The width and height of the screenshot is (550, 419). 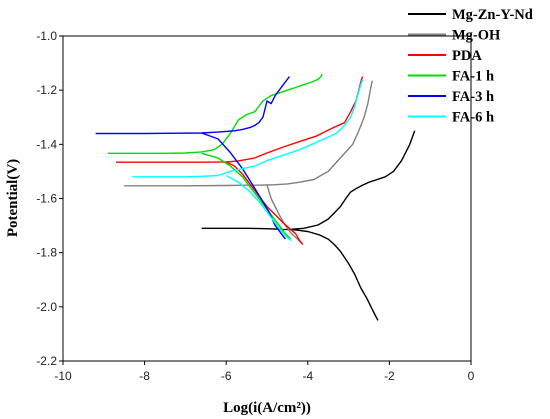 What do you see at coordinates (258, 208) in the screenshot?
I see `series-cathodic-line-fa-6-h` at bounding box center [258, 208].